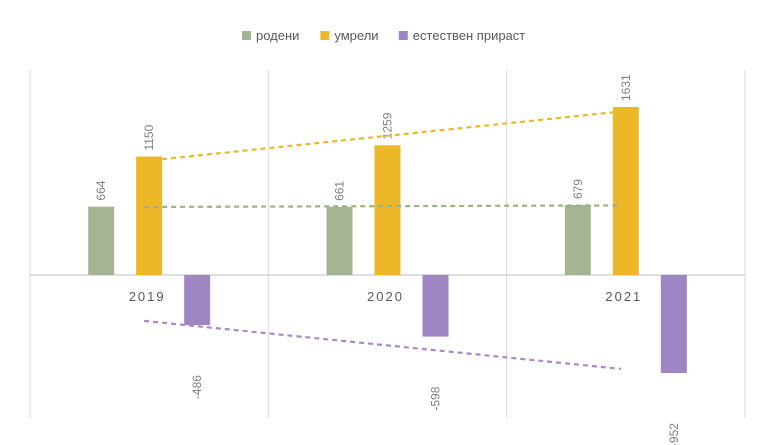  I want to click on bar-умрели-2021, so click(625, 191).